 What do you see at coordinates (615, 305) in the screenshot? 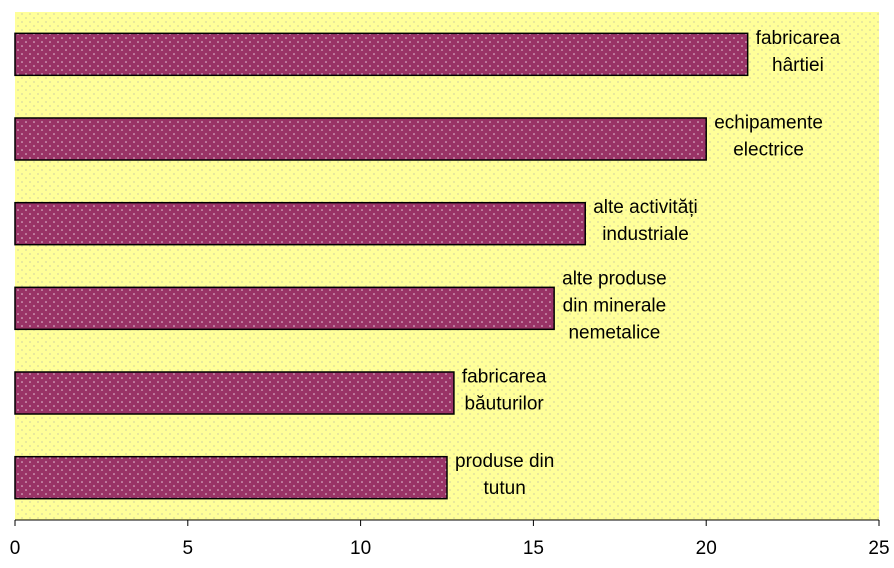
I see `bar-label: din minerale` at bounding box center [615, 305].